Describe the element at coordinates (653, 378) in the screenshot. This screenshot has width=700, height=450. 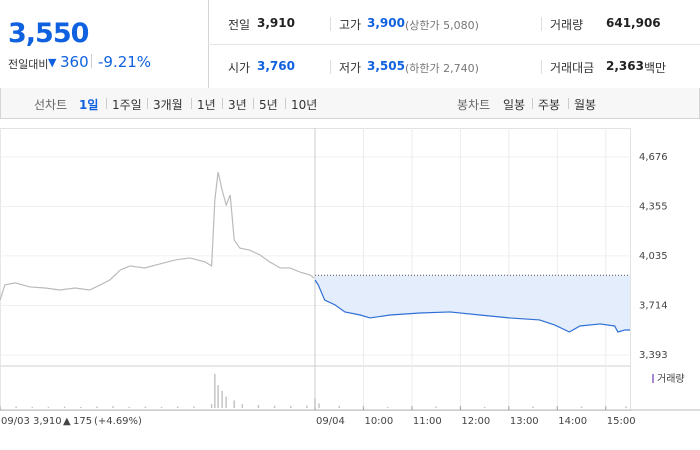
I see `legend-swatch` at that location.